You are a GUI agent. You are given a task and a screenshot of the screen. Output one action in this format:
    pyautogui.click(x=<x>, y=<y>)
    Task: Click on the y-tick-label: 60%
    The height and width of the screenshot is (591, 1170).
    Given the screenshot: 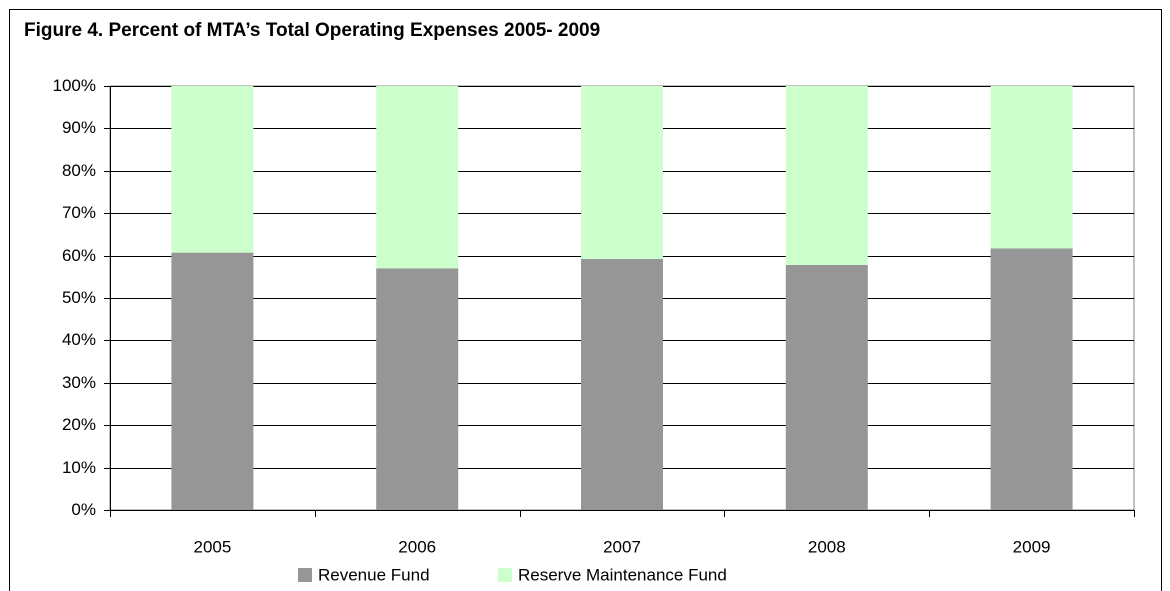 What is the action you would take?
    pyautogui.click(x=79, y=255)
    